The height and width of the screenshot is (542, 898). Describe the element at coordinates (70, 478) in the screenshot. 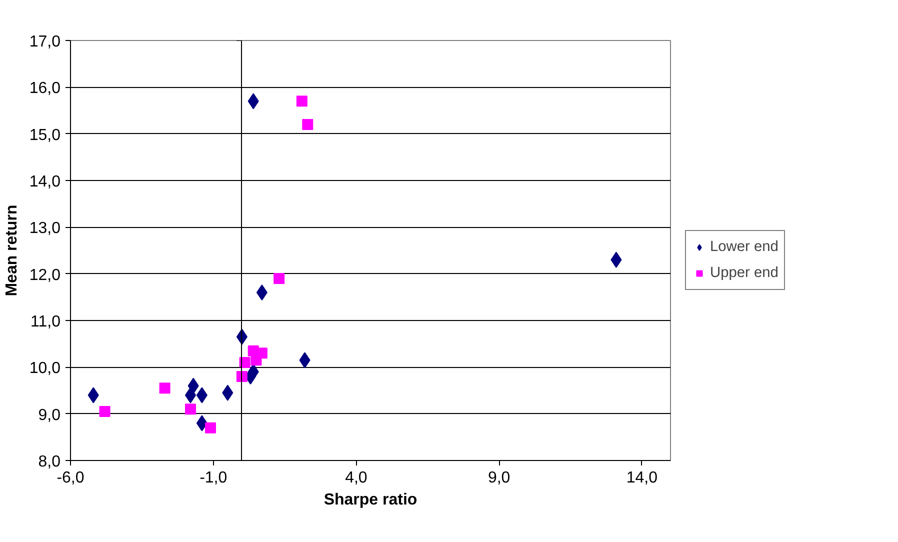

I see `x-tick-label: -6,0` at that location.